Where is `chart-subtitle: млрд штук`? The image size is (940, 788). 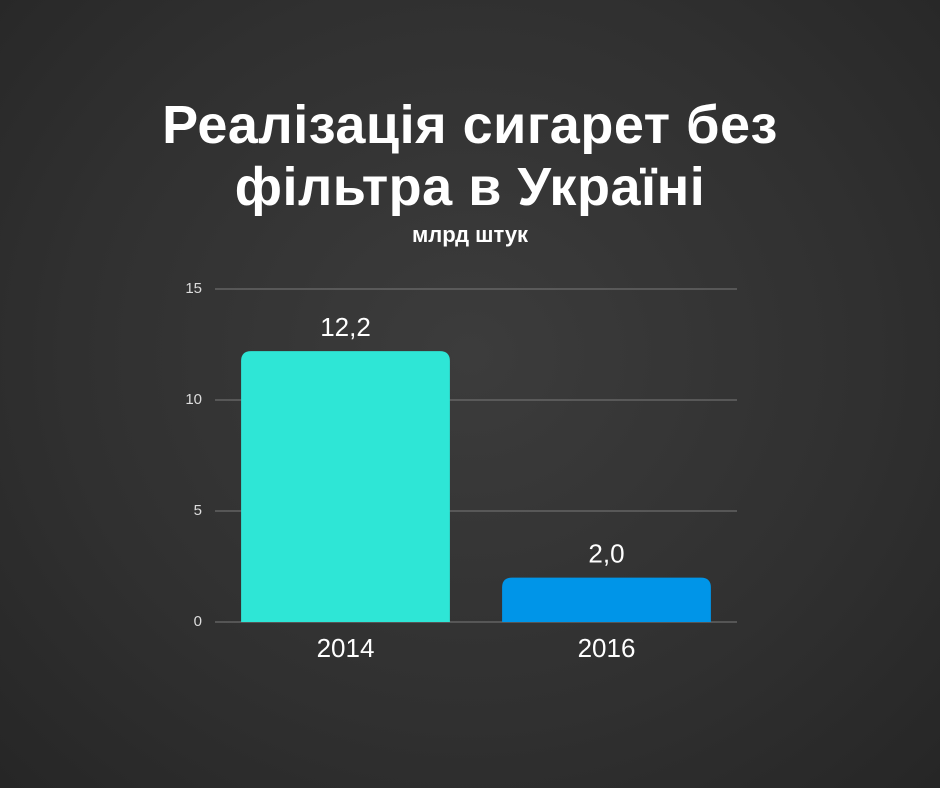 chart-subtitle: млрд штук is located at coordinates (470, 234).